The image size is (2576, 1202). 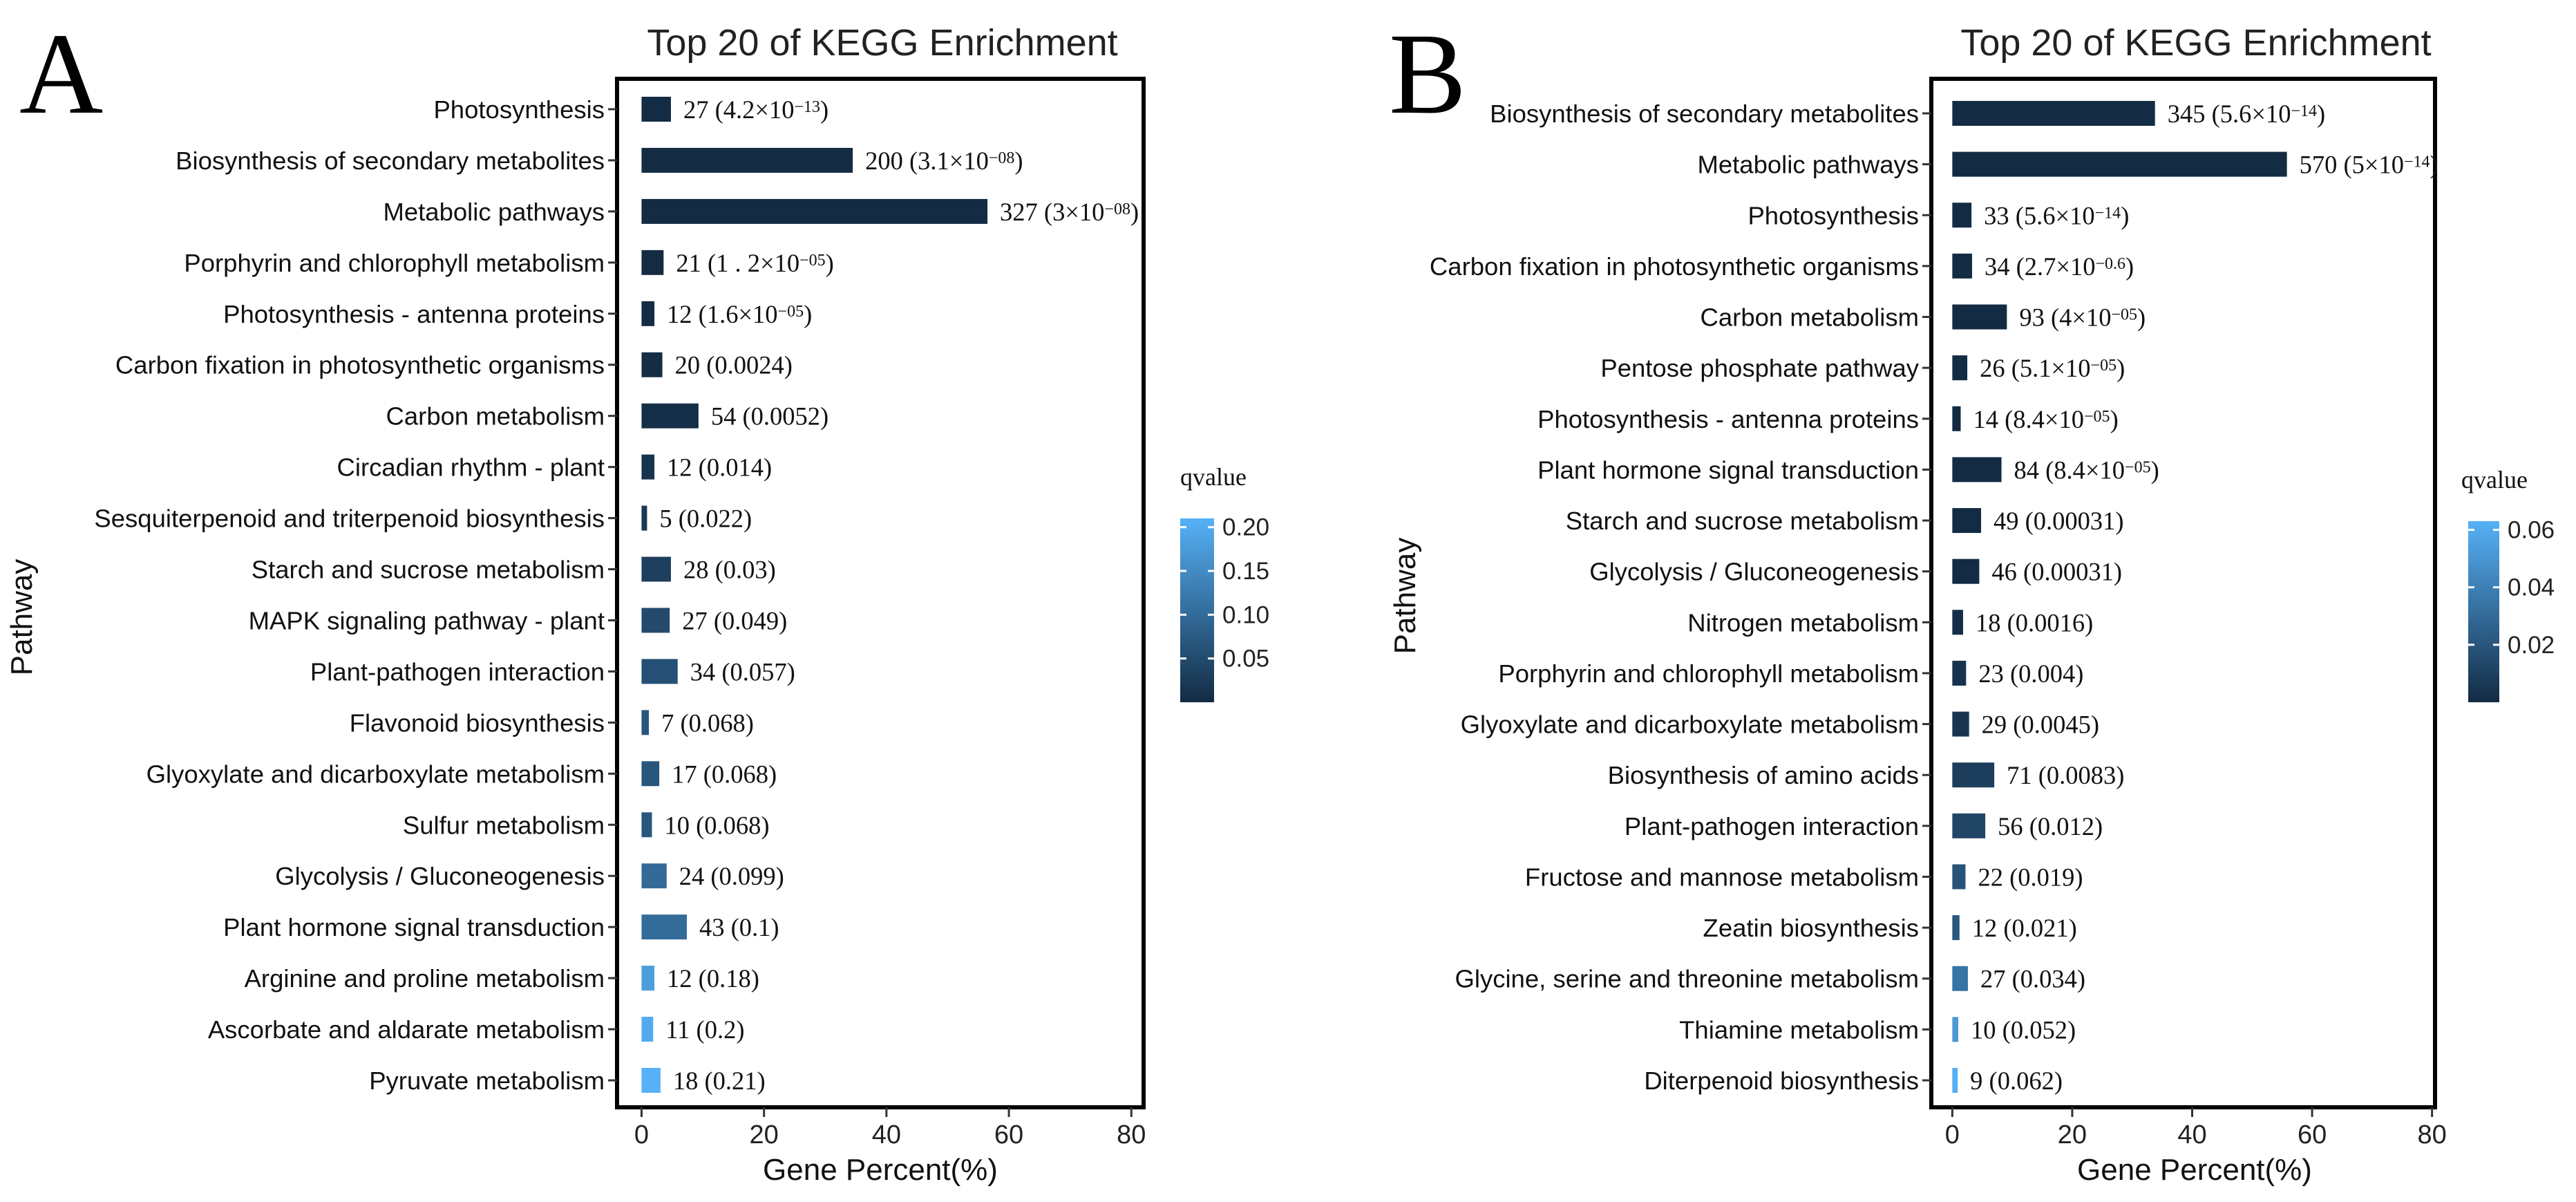 What do you see at coordinates (2046, 419) in the screenshot?
I see `data-label: 14 (8.4×10−05)` at bounding box center [2046, 419].